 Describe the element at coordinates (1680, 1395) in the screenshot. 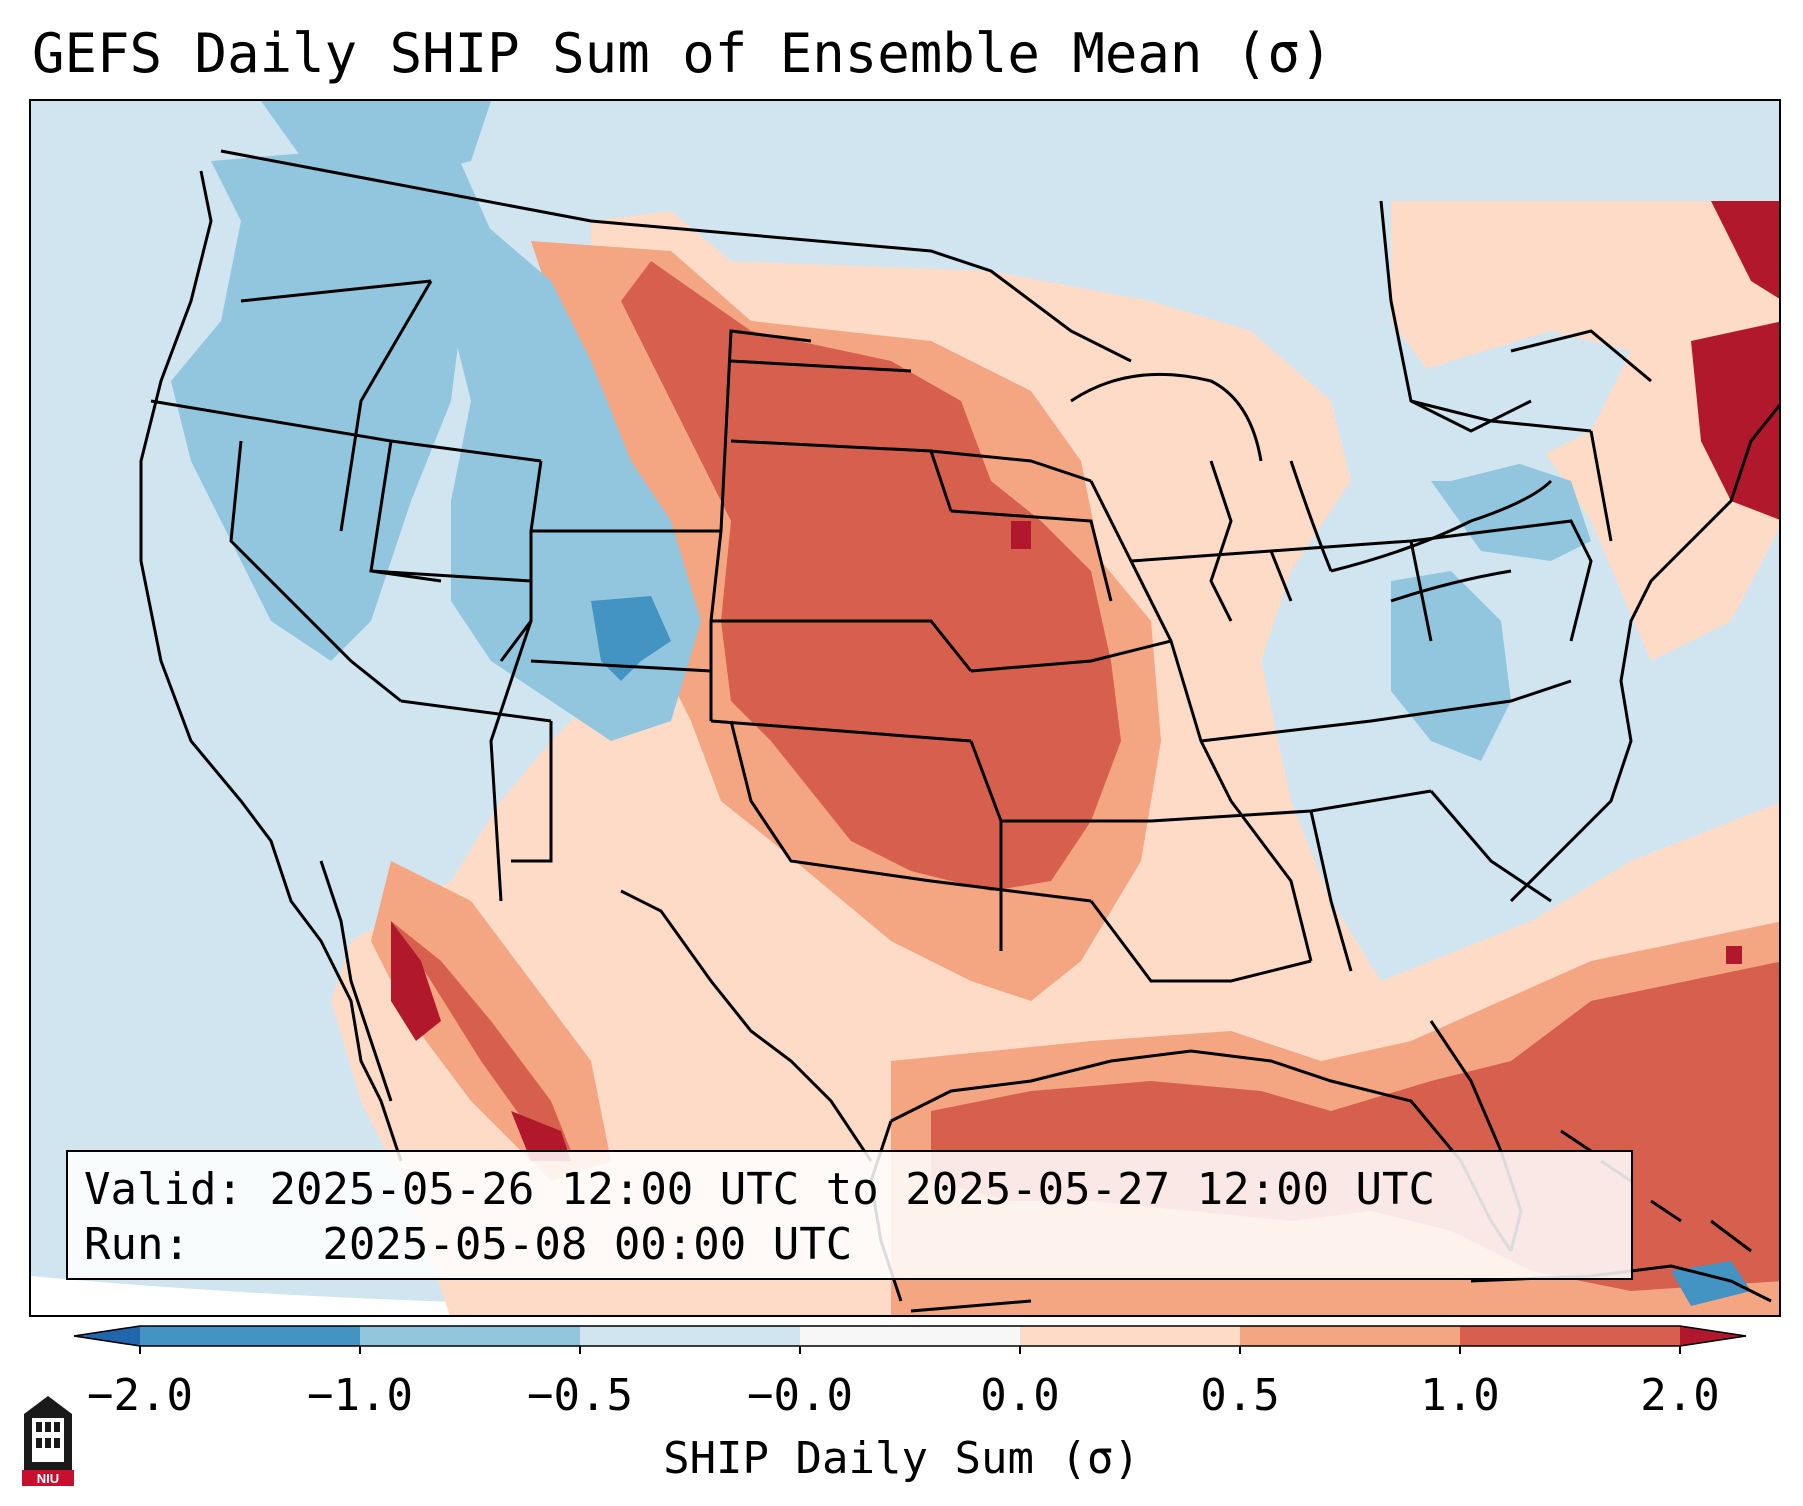

I see `colorbar-tick-label: 2.0` at that location.